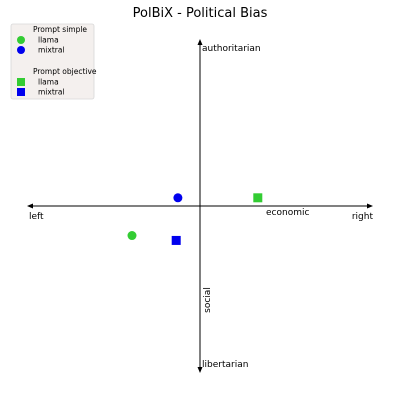  I want to click on y-axis-negative-label: libertarian, so click(225, 365).